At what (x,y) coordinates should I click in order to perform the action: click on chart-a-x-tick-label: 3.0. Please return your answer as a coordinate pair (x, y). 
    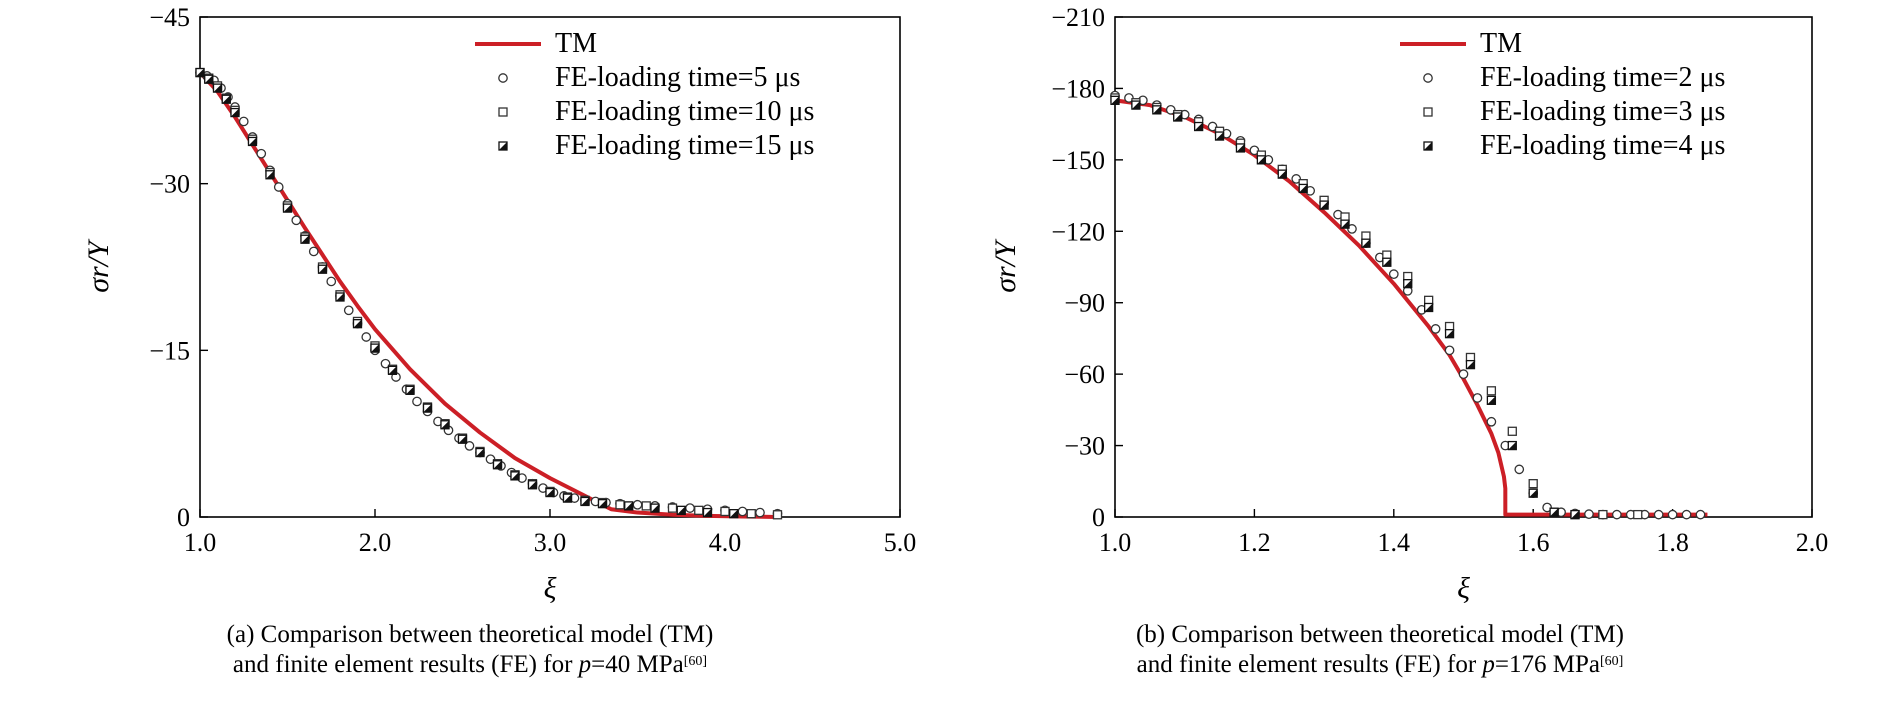
    Looking at the image, I should click on (550, 542).